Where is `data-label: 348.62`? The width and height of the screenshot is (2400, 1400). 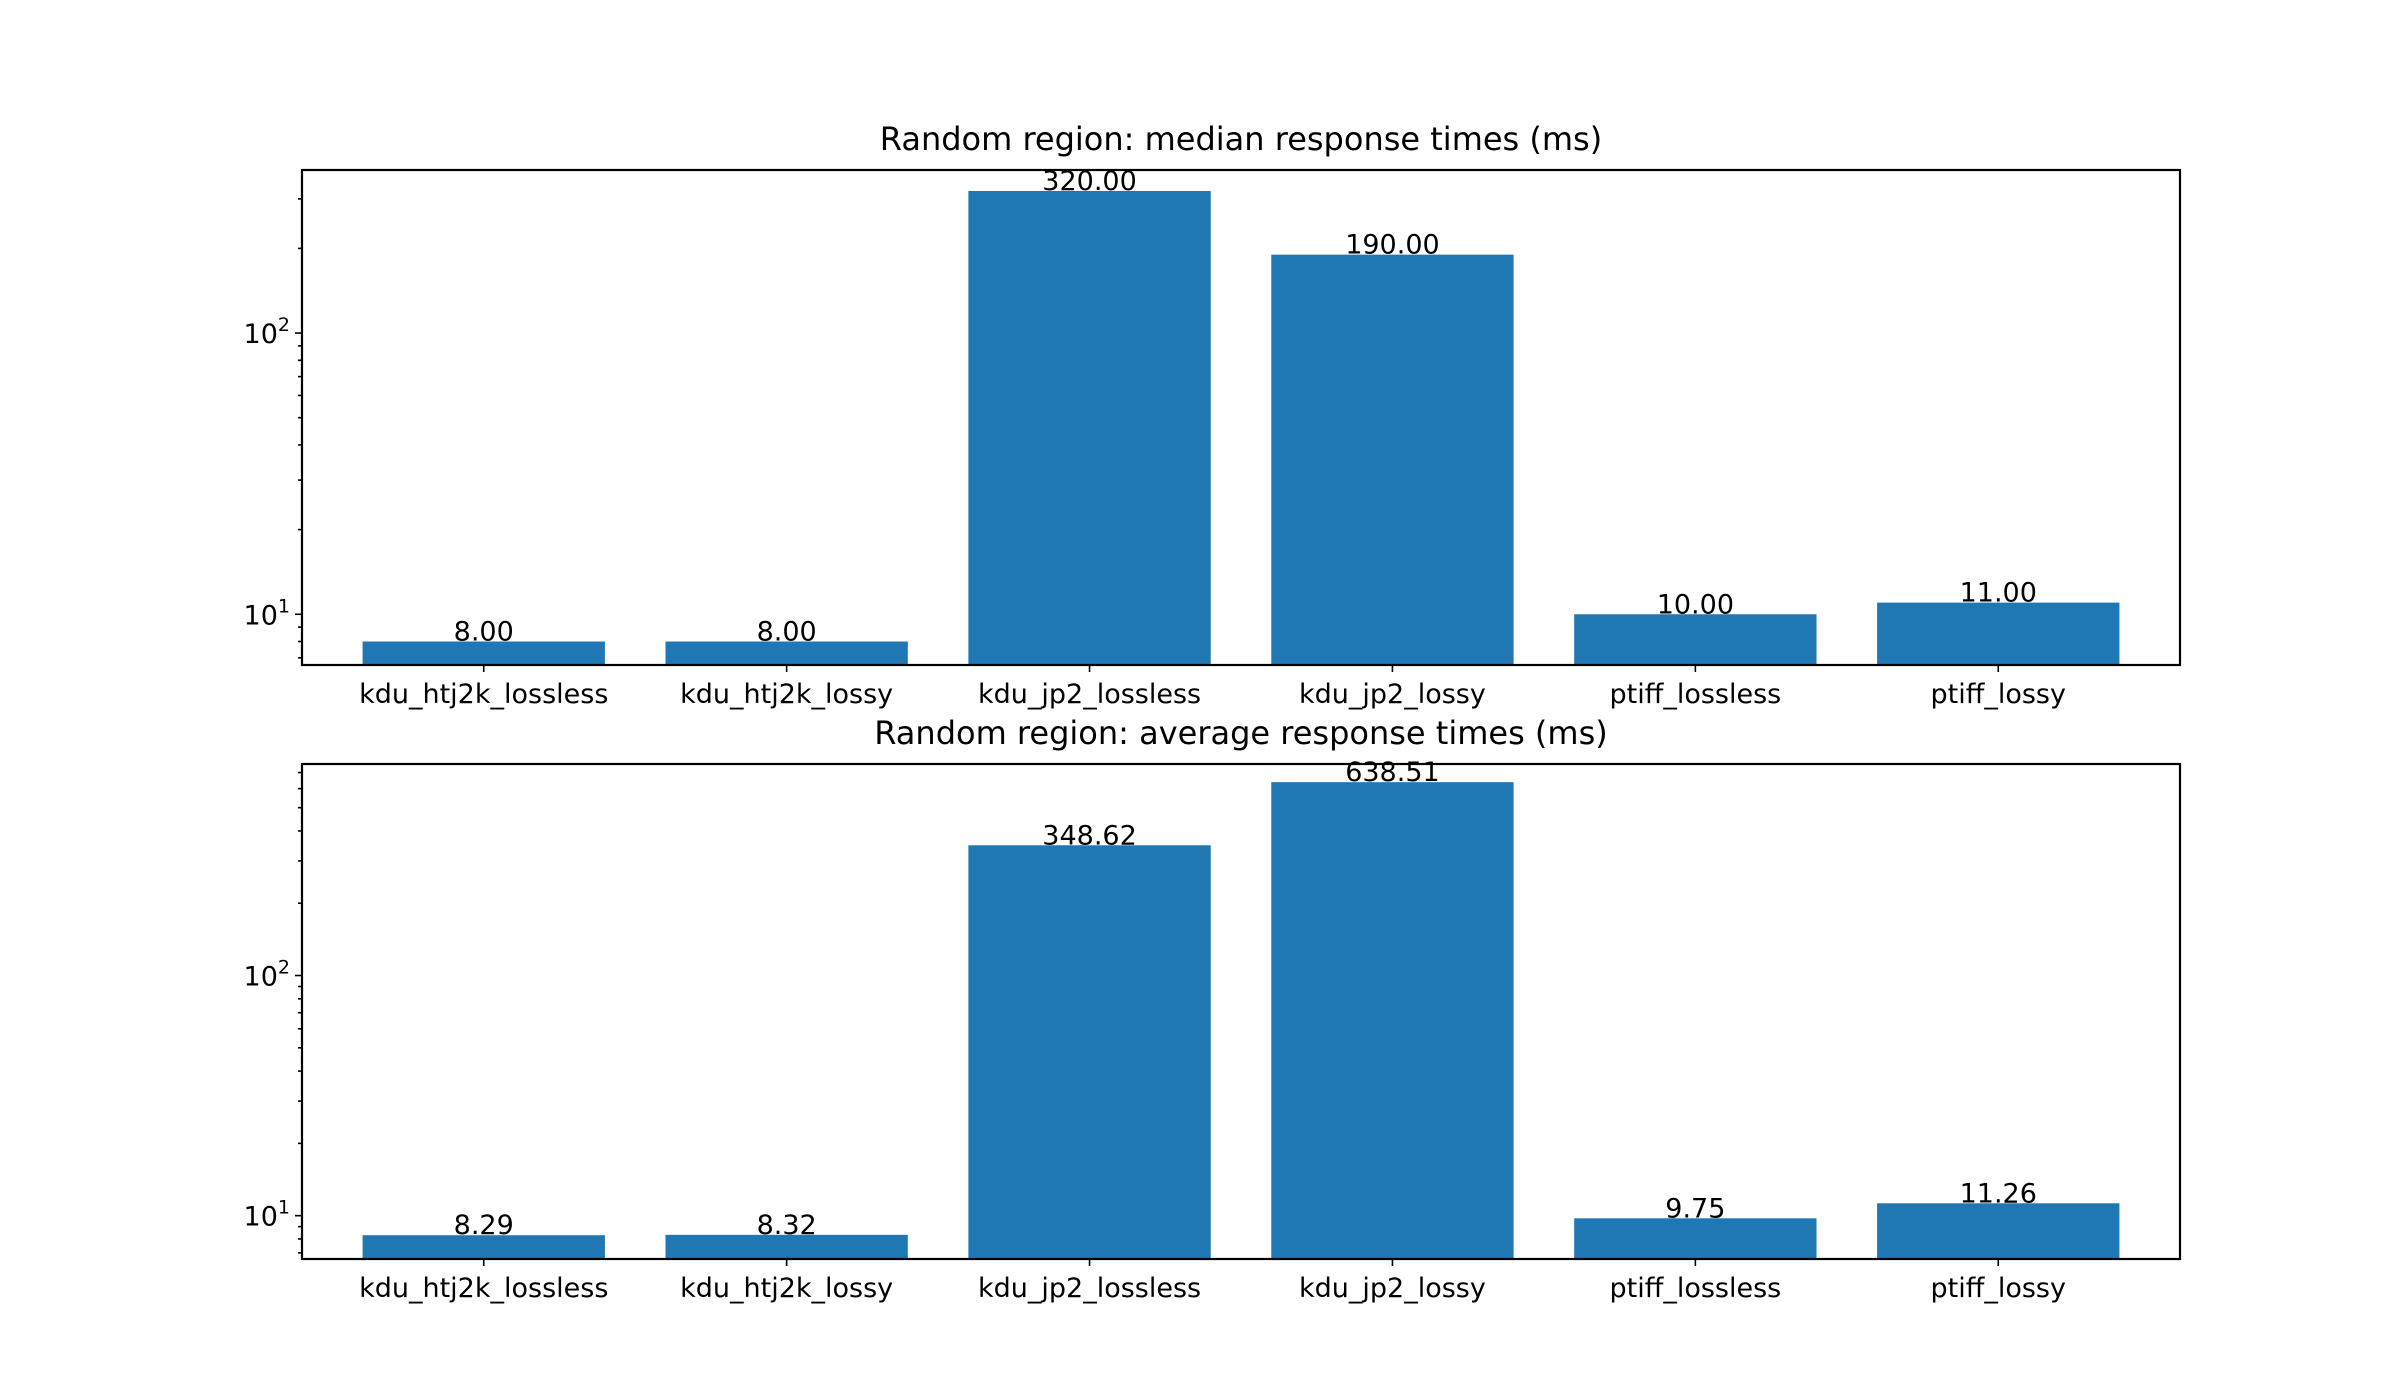 data-label: 348.62 is located at coordinates (1089, 835).